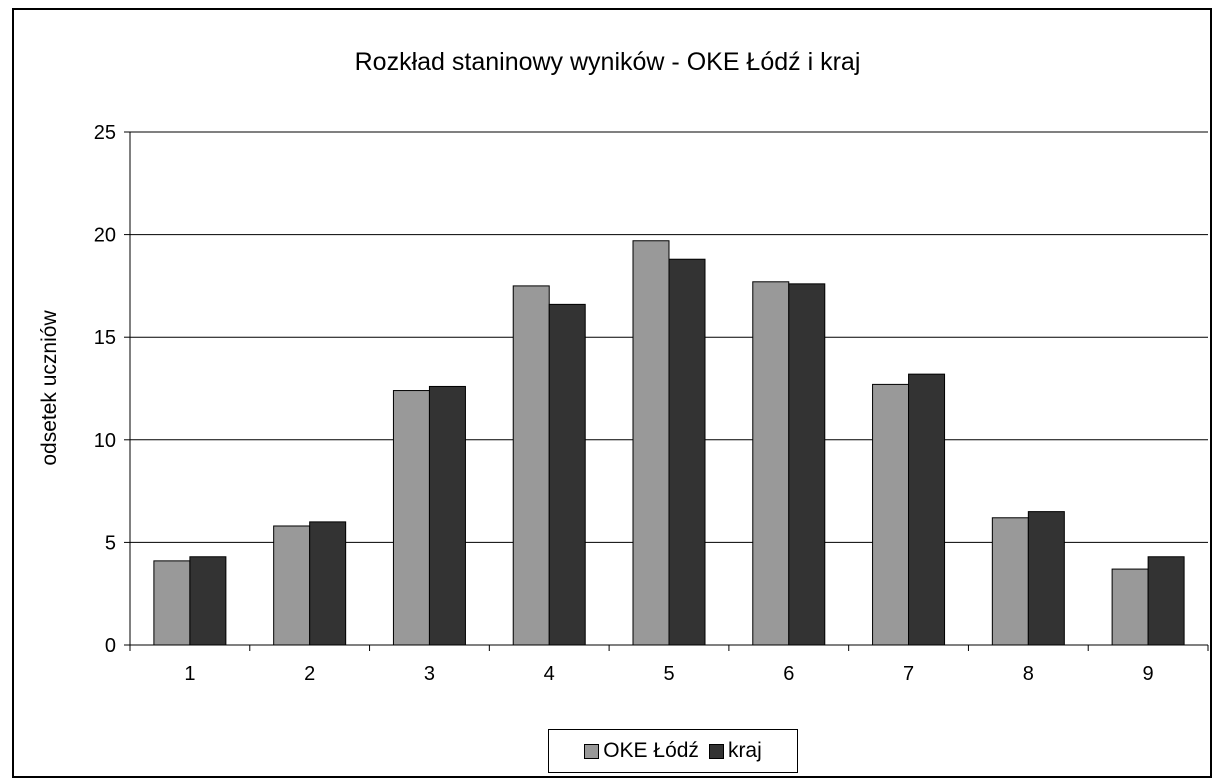  I want to click on legend-item-oke: OKE Łódź, so click(641, 751).